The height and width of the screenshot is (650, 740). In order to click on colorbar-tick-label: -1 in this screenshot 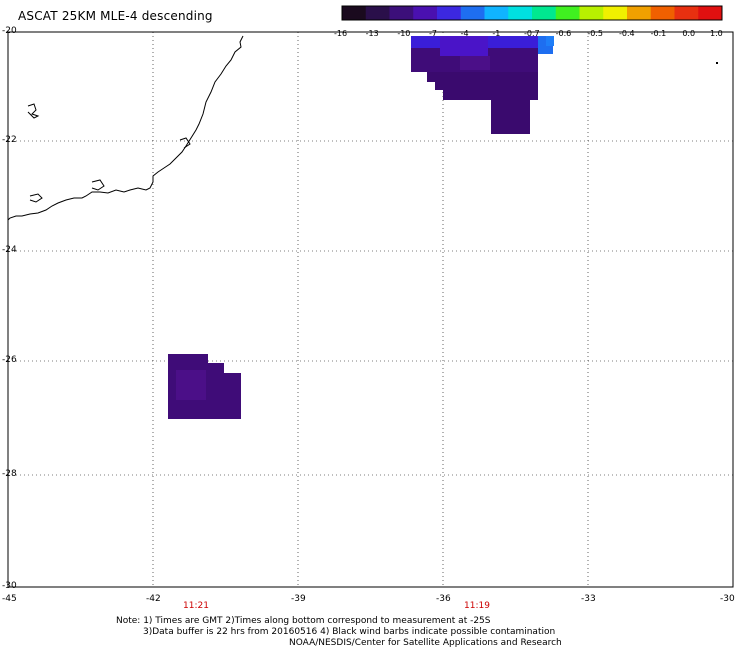, I will do `click(496, 33)`.